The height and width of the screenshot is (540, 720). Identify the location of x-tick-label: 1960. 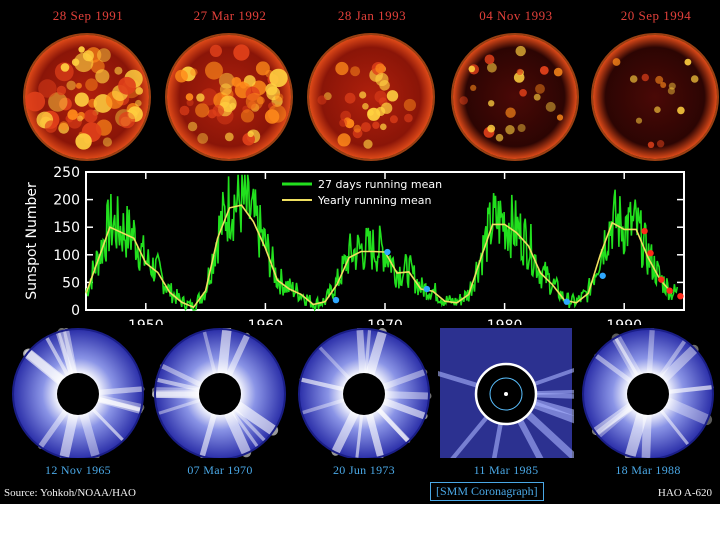
(266, 321).